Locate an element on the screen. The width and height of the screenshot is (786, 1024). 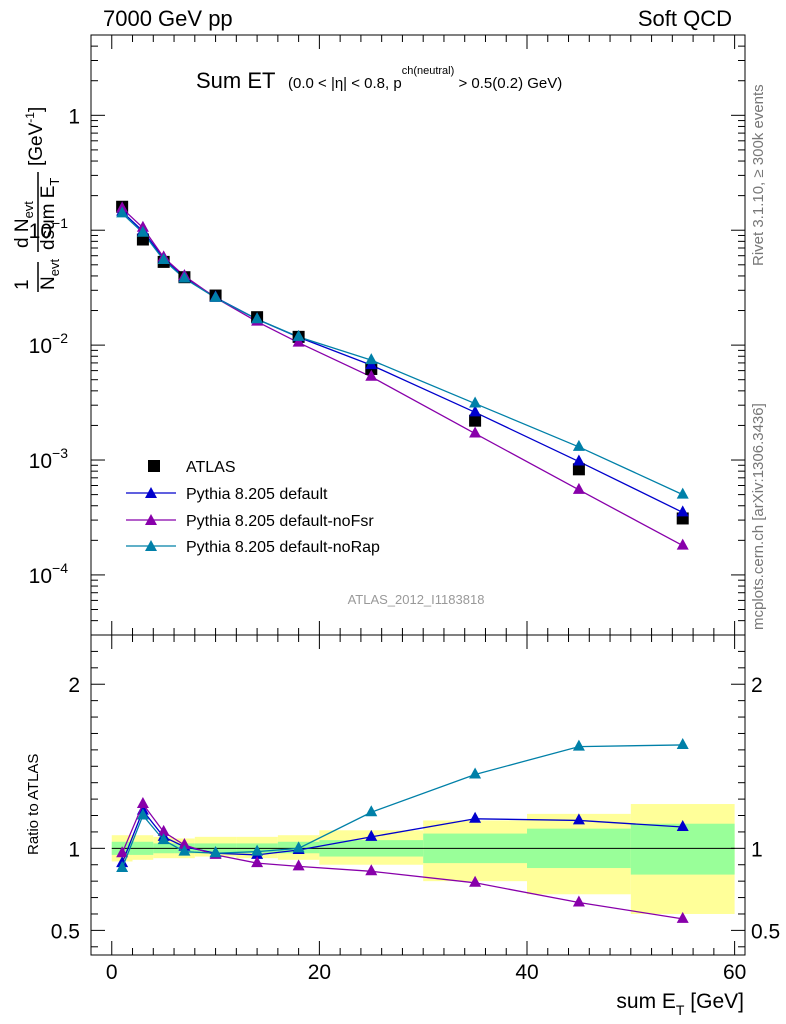
legend-nofsr-marker is located at coordinates (151, 519).